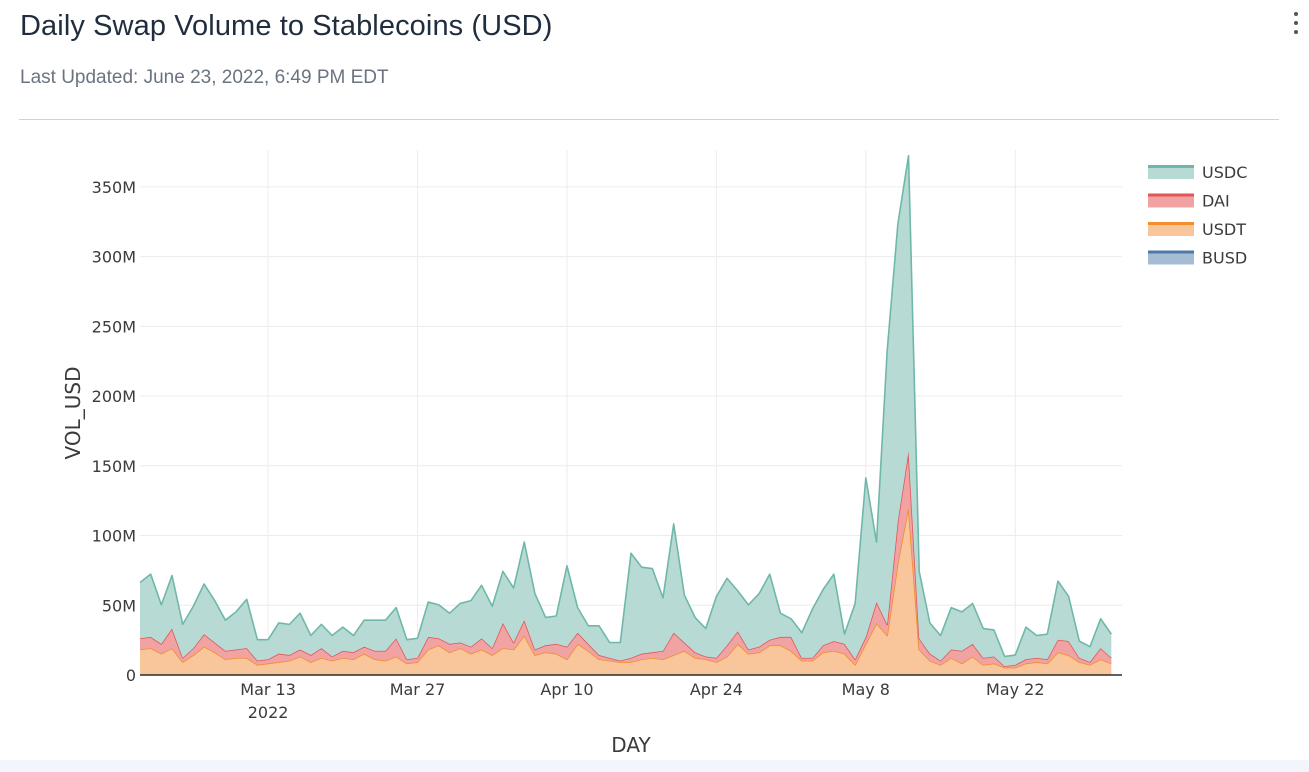  I want to click on x-axis-title: DAY, so click(631, 745).